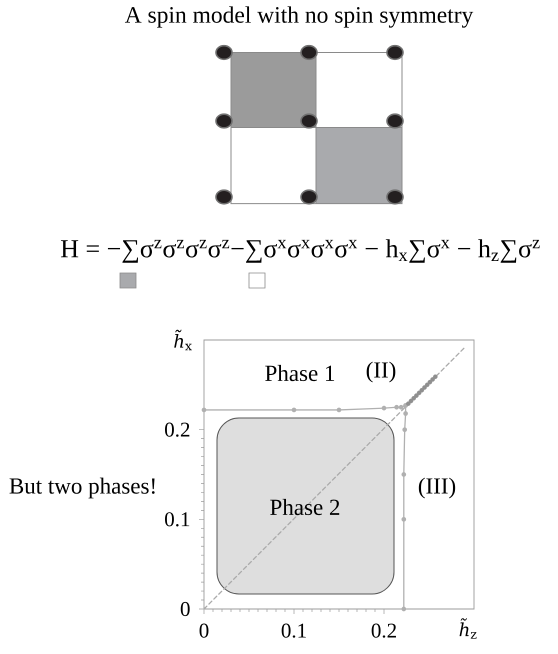 Image resolution: width=558 pixels, height=654 pixels. What do you see at coordinates (177, 429) in the screenshot?
I see `y-tick-label: 0.2` at bounding box center [177, 429].